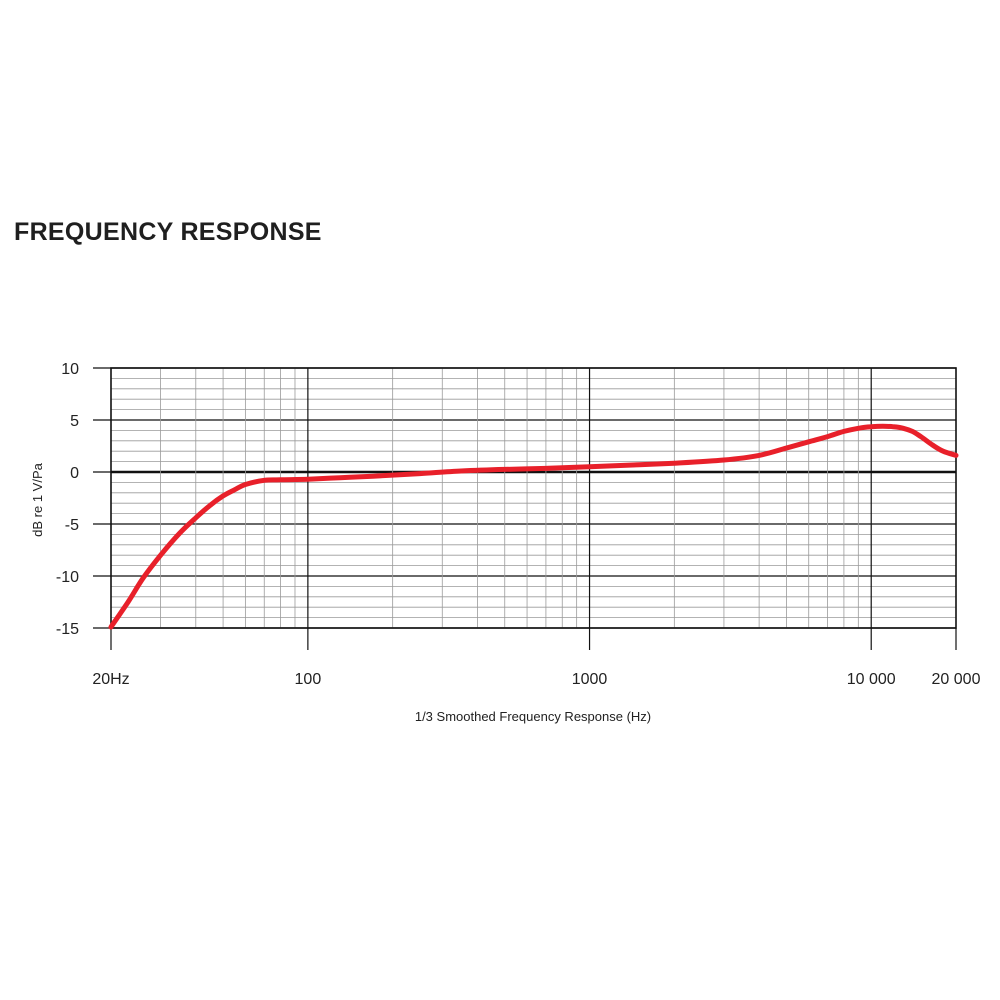 This screenshot has width=1000, height=1000. I want to click on y-axis-ticks: 10 5 0 -5 -10 -15, so click(83, 499).